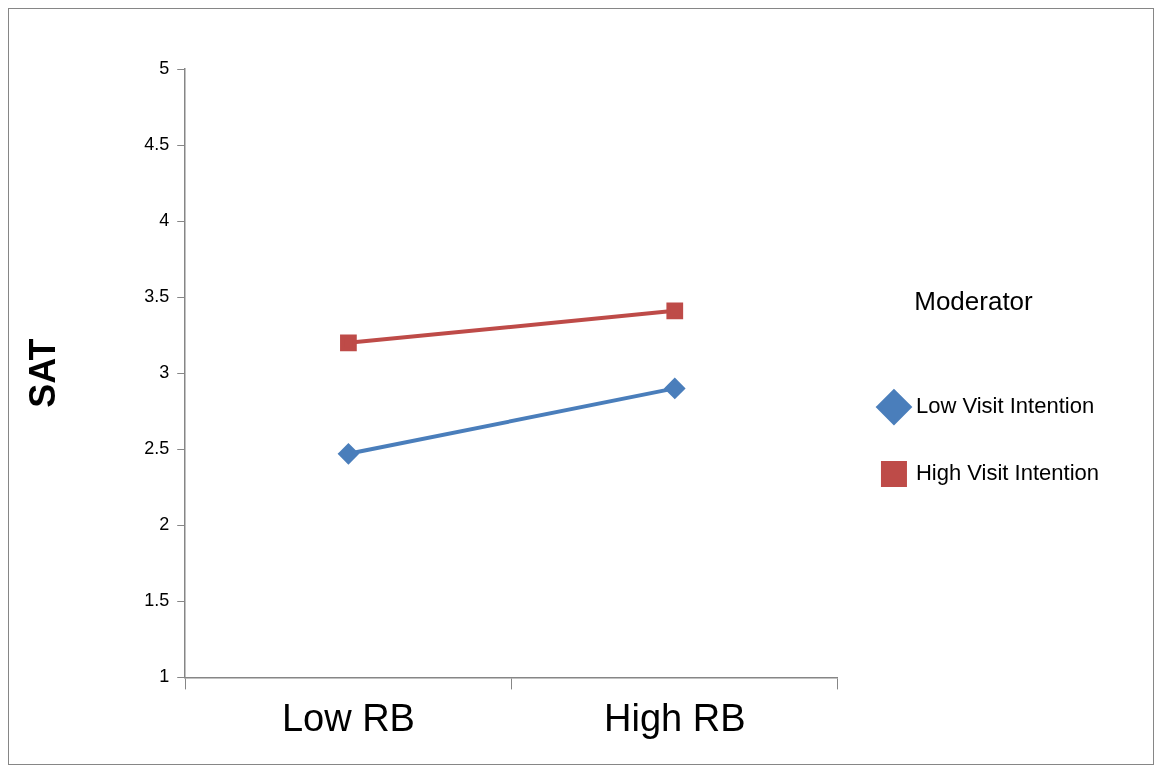 The width and height of the screenshot is (1162, 773). What do you see at coordinates (157, 600) in the screenshot?
I see `y-tick-label: 1.5` at bounding box center [157, 600].